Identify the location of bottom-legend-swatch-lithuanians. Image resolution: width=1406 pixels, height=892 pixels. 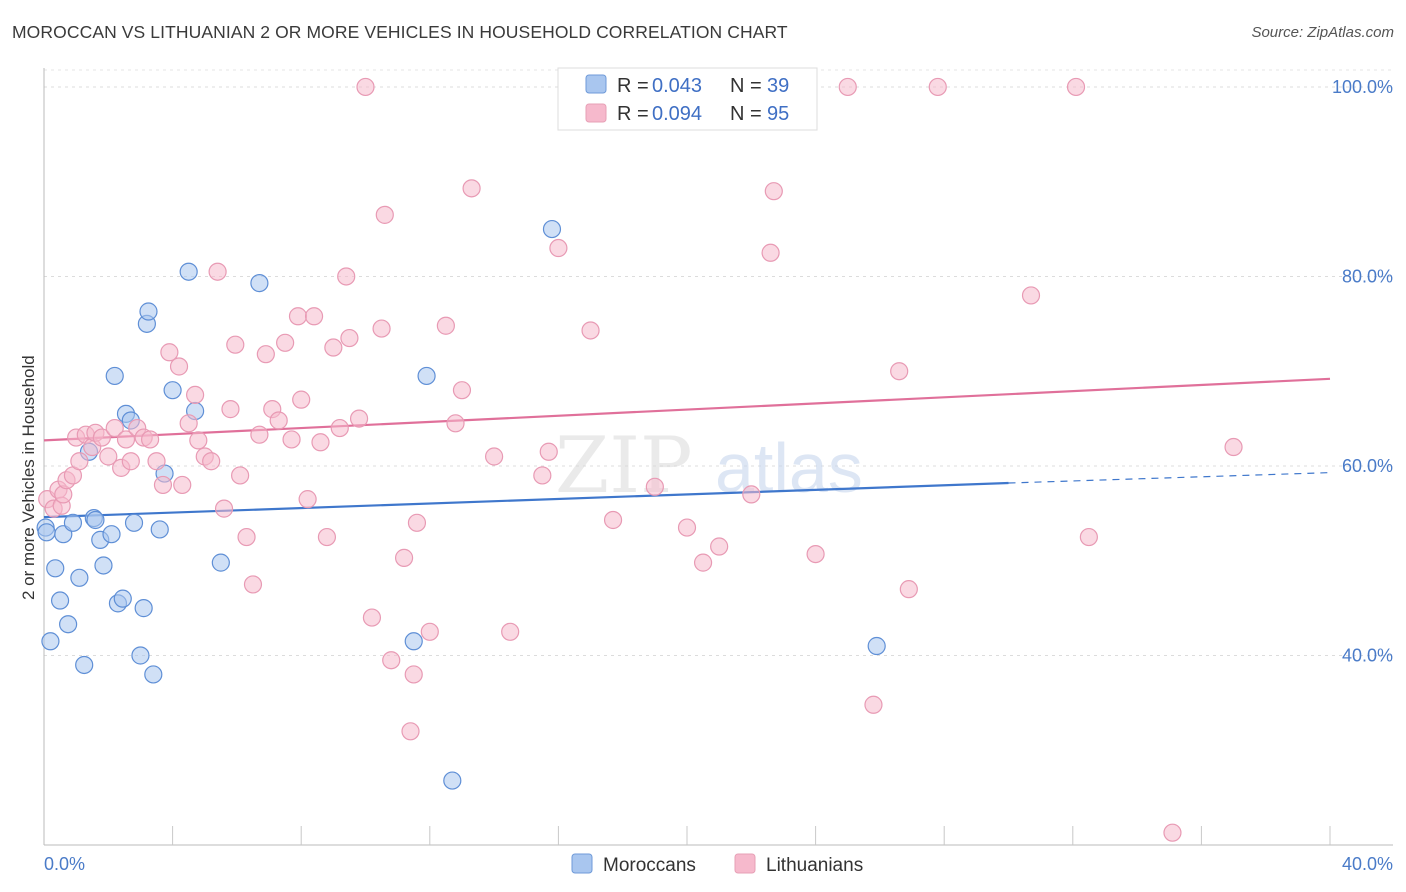
(745, 863).